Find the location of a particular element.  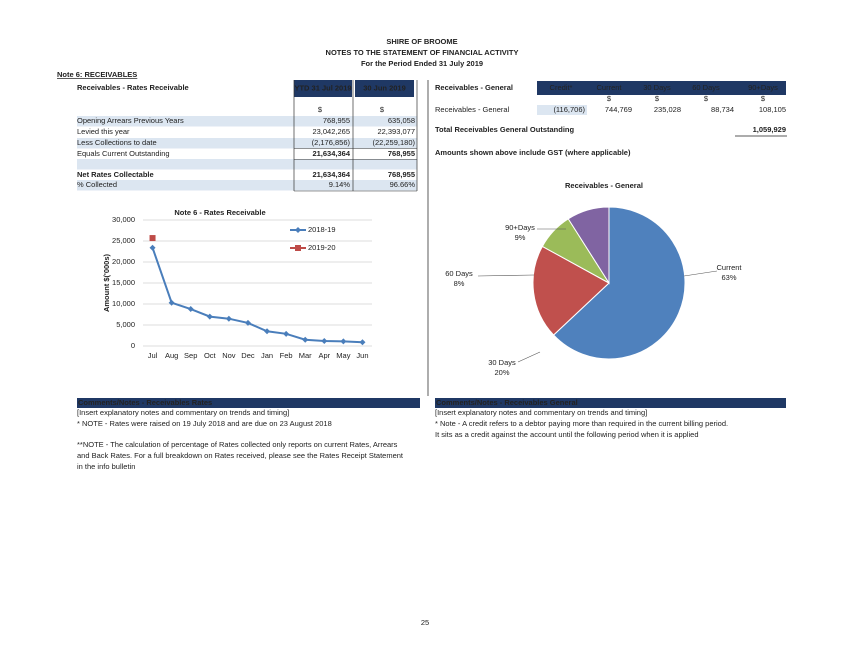

column-header: Credit* is located at coordinates (561, 87).